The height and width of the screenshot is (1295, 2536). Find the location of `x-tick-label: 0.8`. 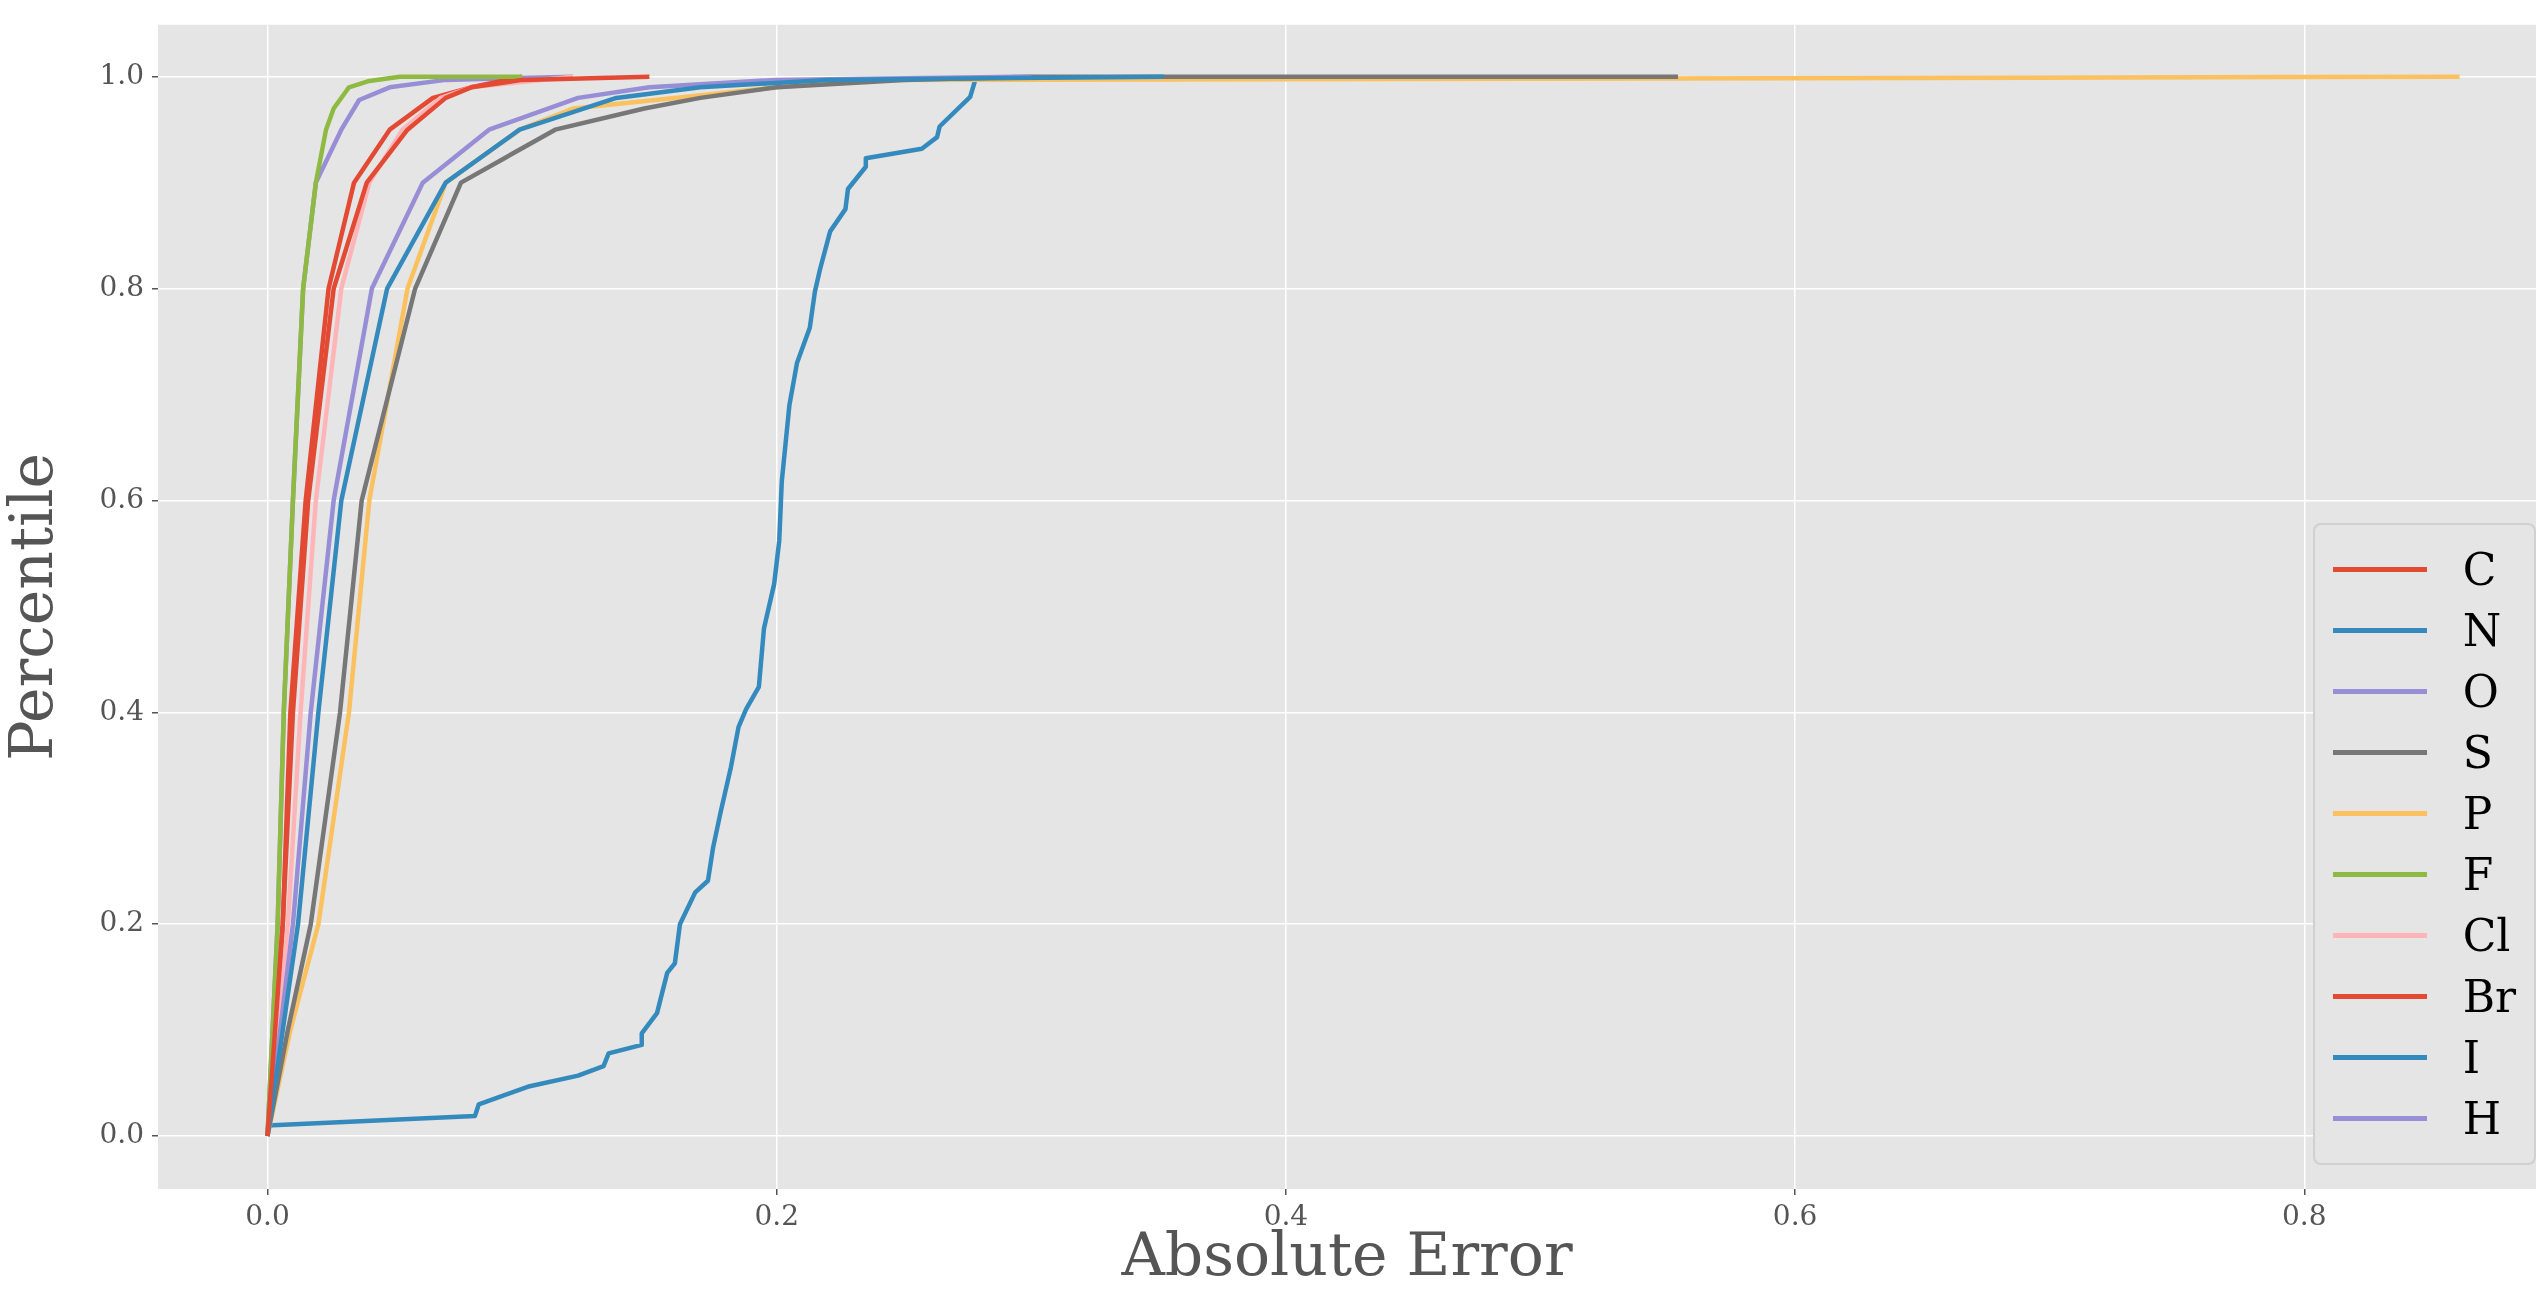

x-tick-label: 0.8 is located at coordinates (2304, 1216).